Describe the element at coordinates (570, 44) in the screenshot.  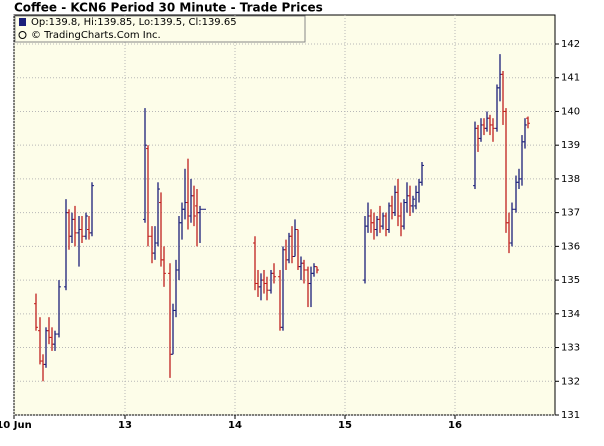
I see `y-tick-label: 142` at that location.